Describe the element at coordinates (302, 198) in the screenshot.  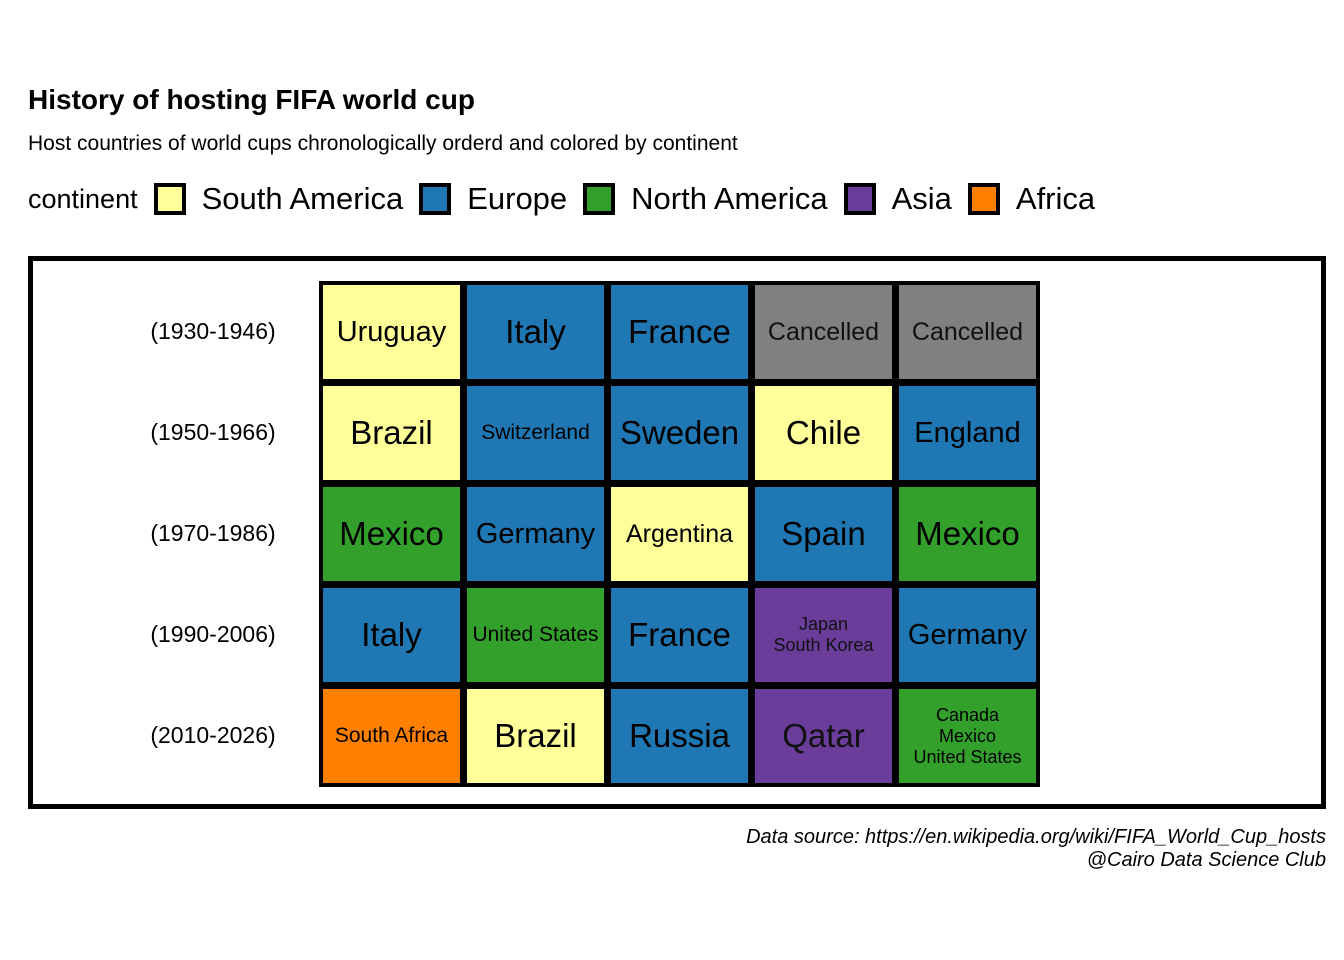
I see `legend-label-south-america: South America` at that location.